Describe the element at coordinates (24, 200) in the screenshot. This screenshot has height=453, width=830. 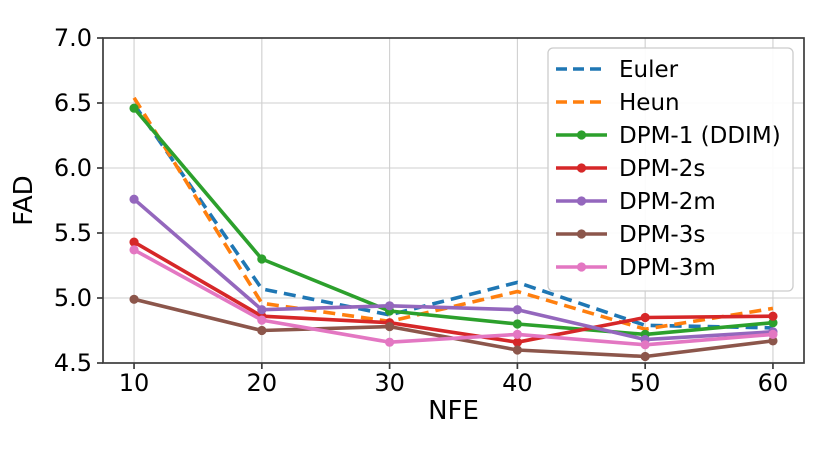
I see `y-axis-label: FAD` at that location.